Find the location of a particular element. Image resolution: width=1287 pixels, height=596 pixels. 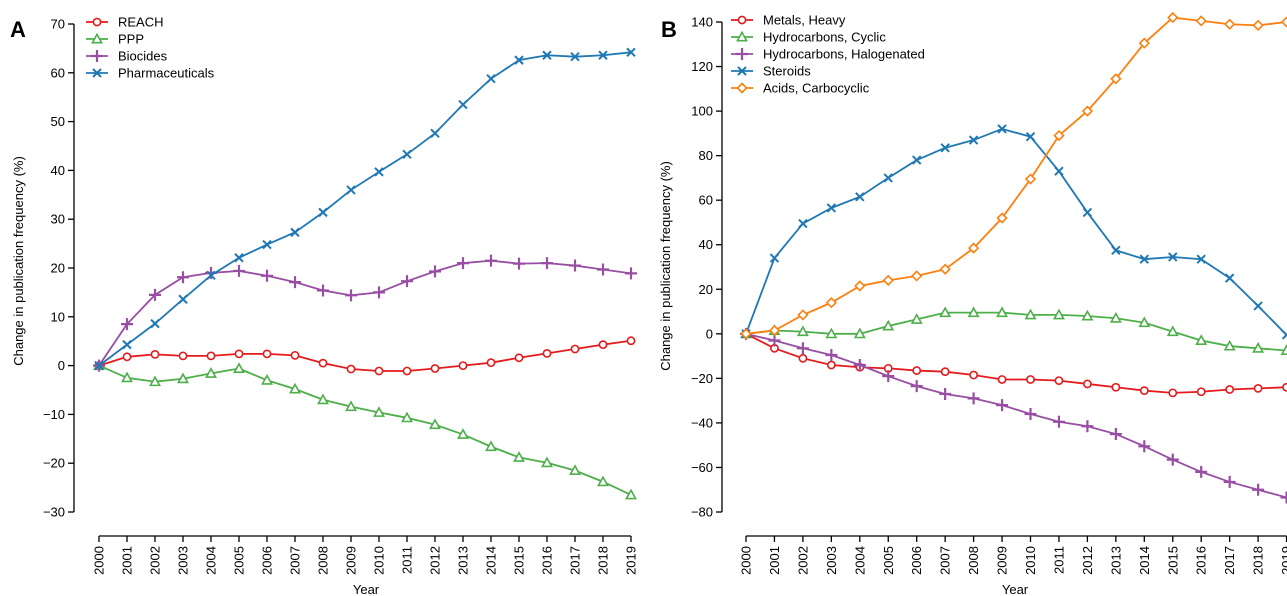

y-tick-label: −60 is located at coordinates (702, 467).